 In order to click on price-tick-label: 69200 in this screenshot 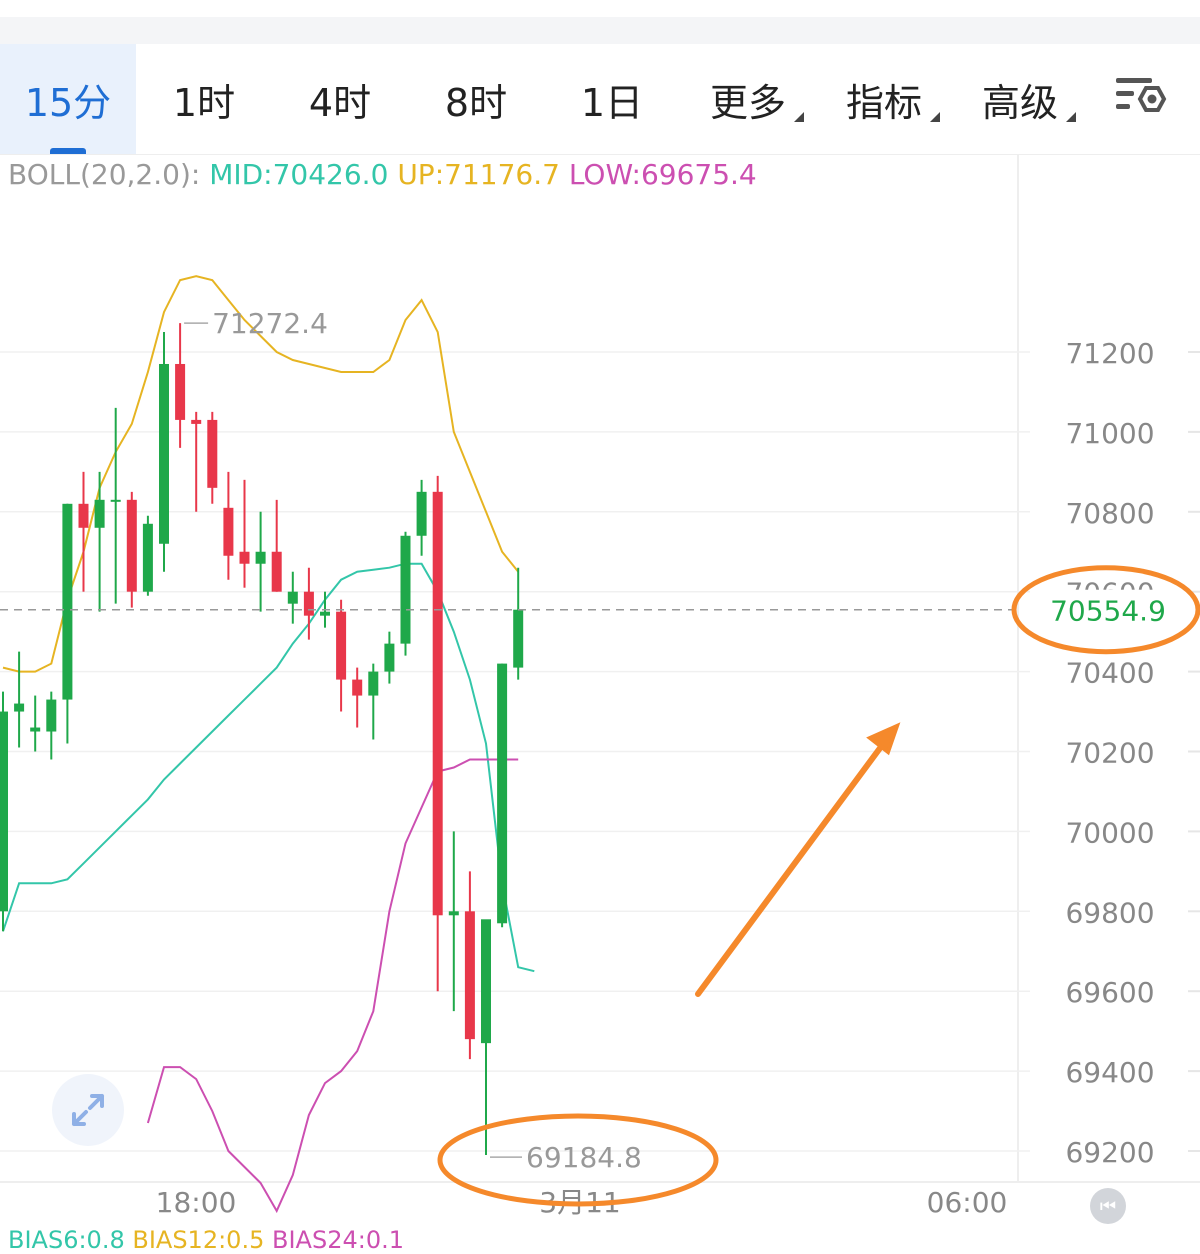, I will do `click(1109, 1152)`.